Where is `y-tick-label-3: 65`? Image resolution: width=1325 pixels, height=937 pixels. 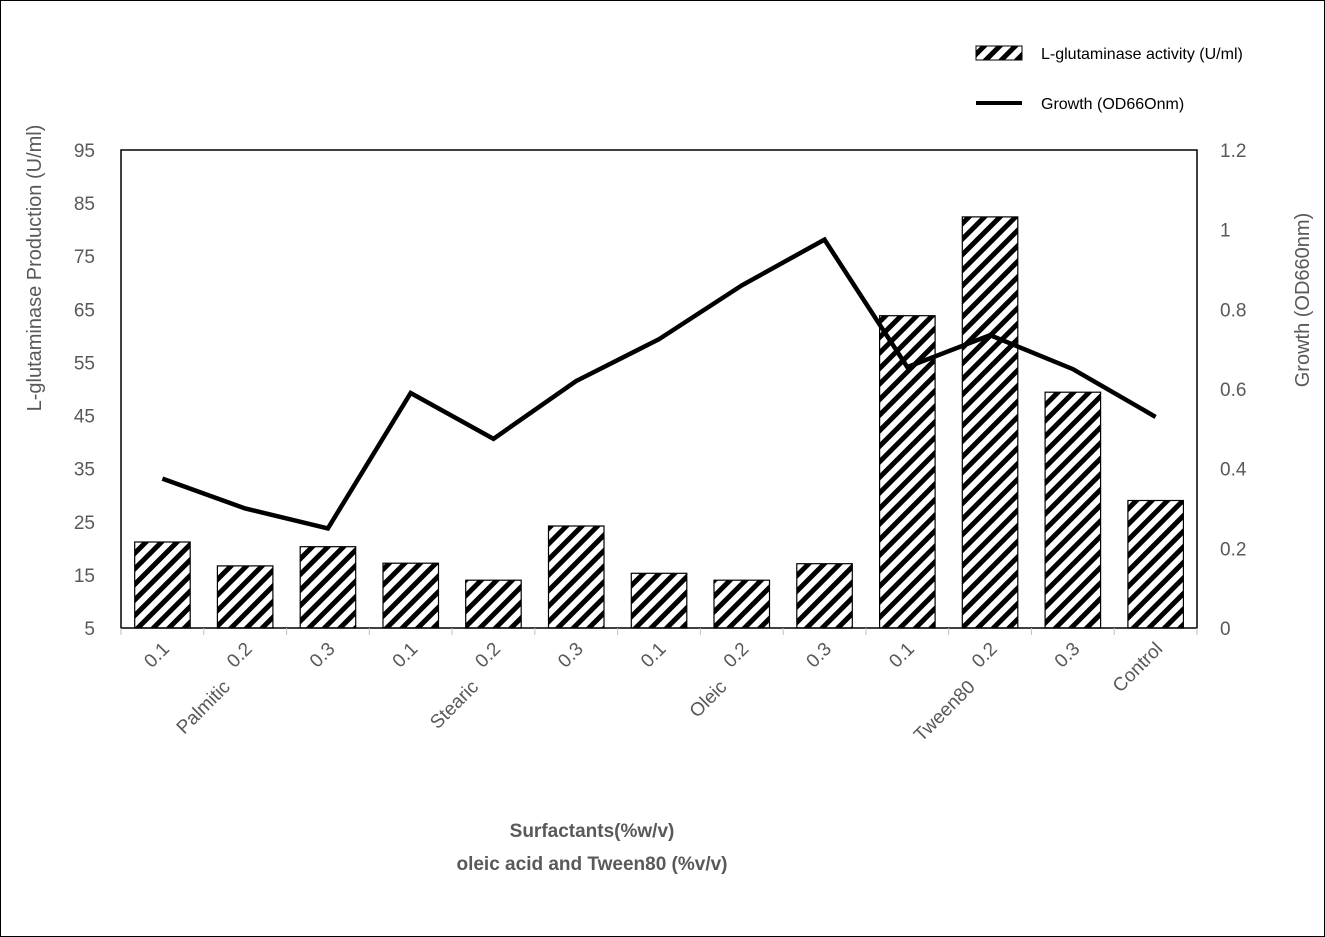 y-tick-label-3: 65 is located at coordinates (84, 310).